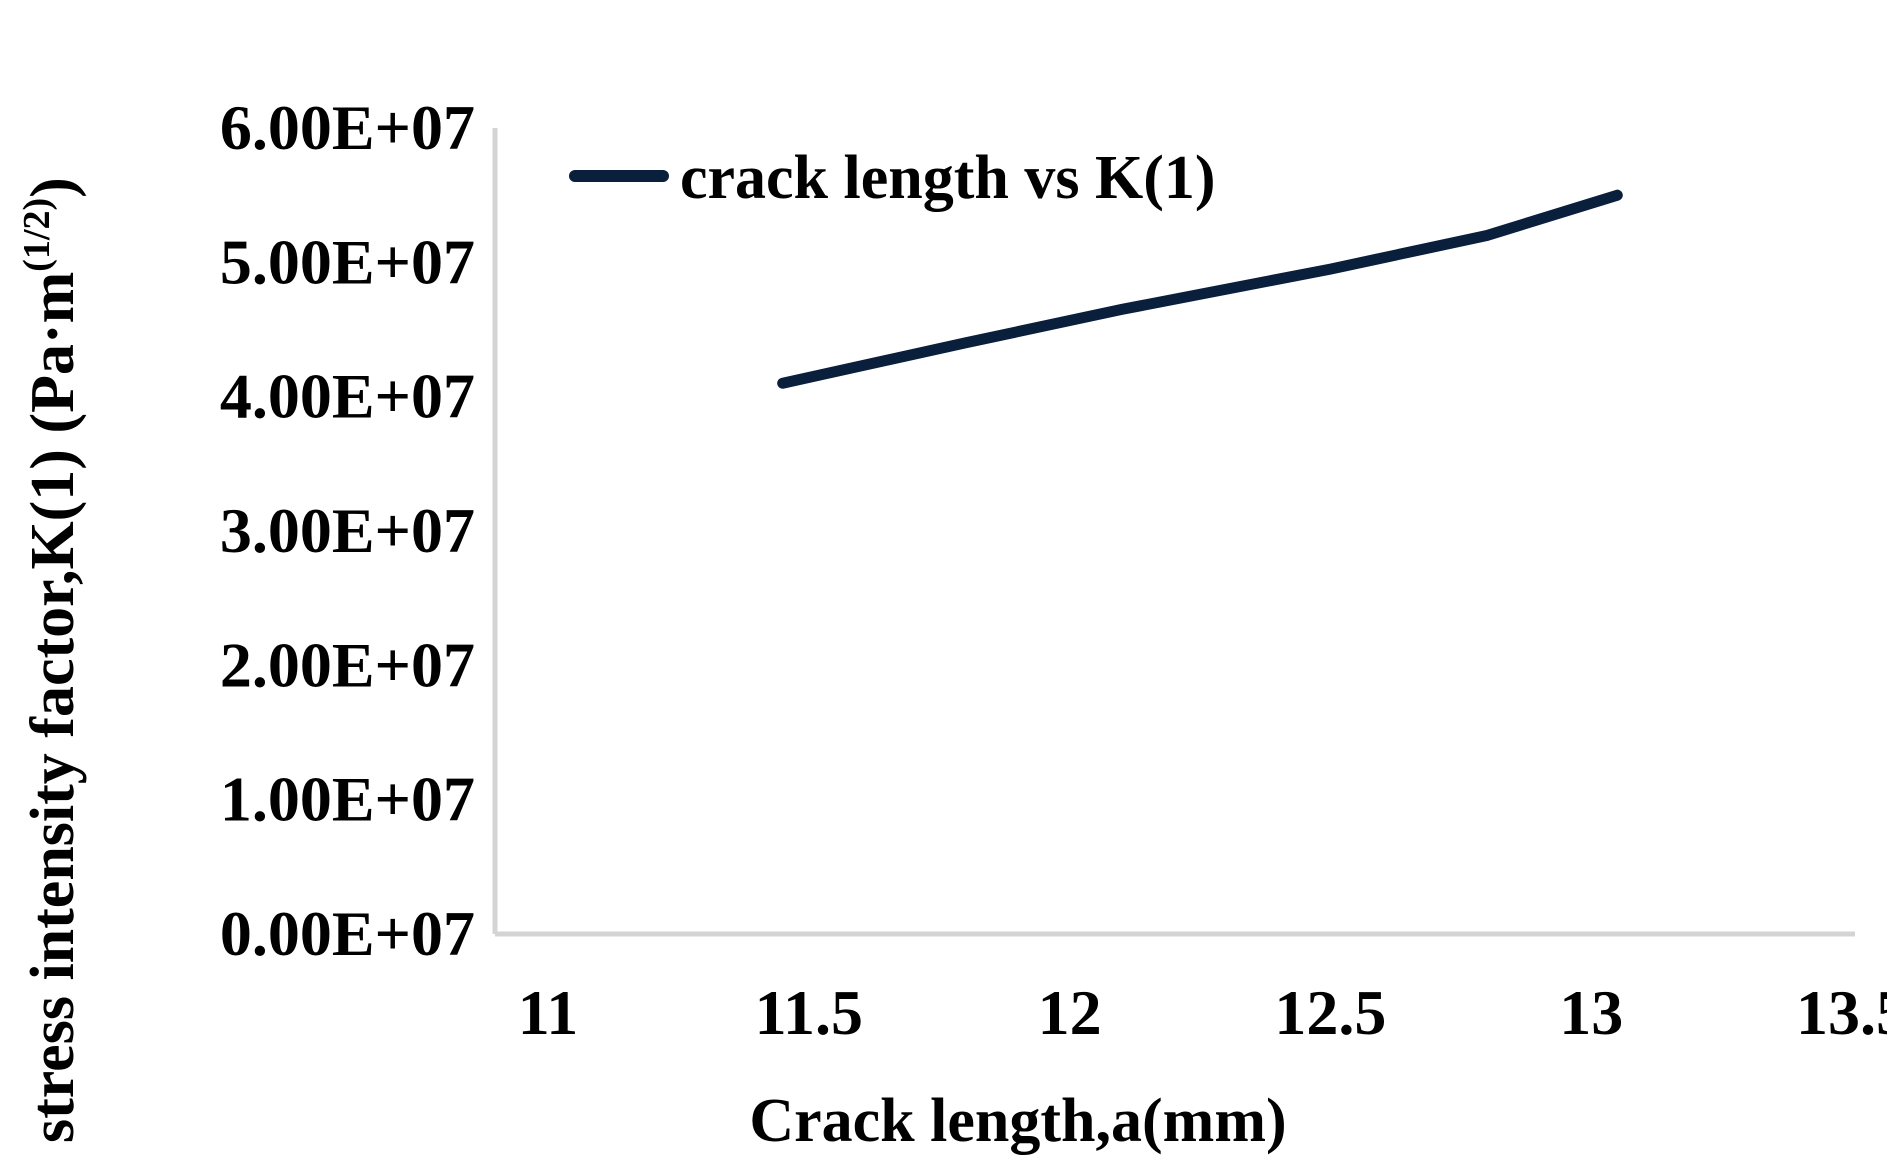 The image size is (1887, 1176). I want to click on y-tick-label: 4.00E+07, so click(347, 396).